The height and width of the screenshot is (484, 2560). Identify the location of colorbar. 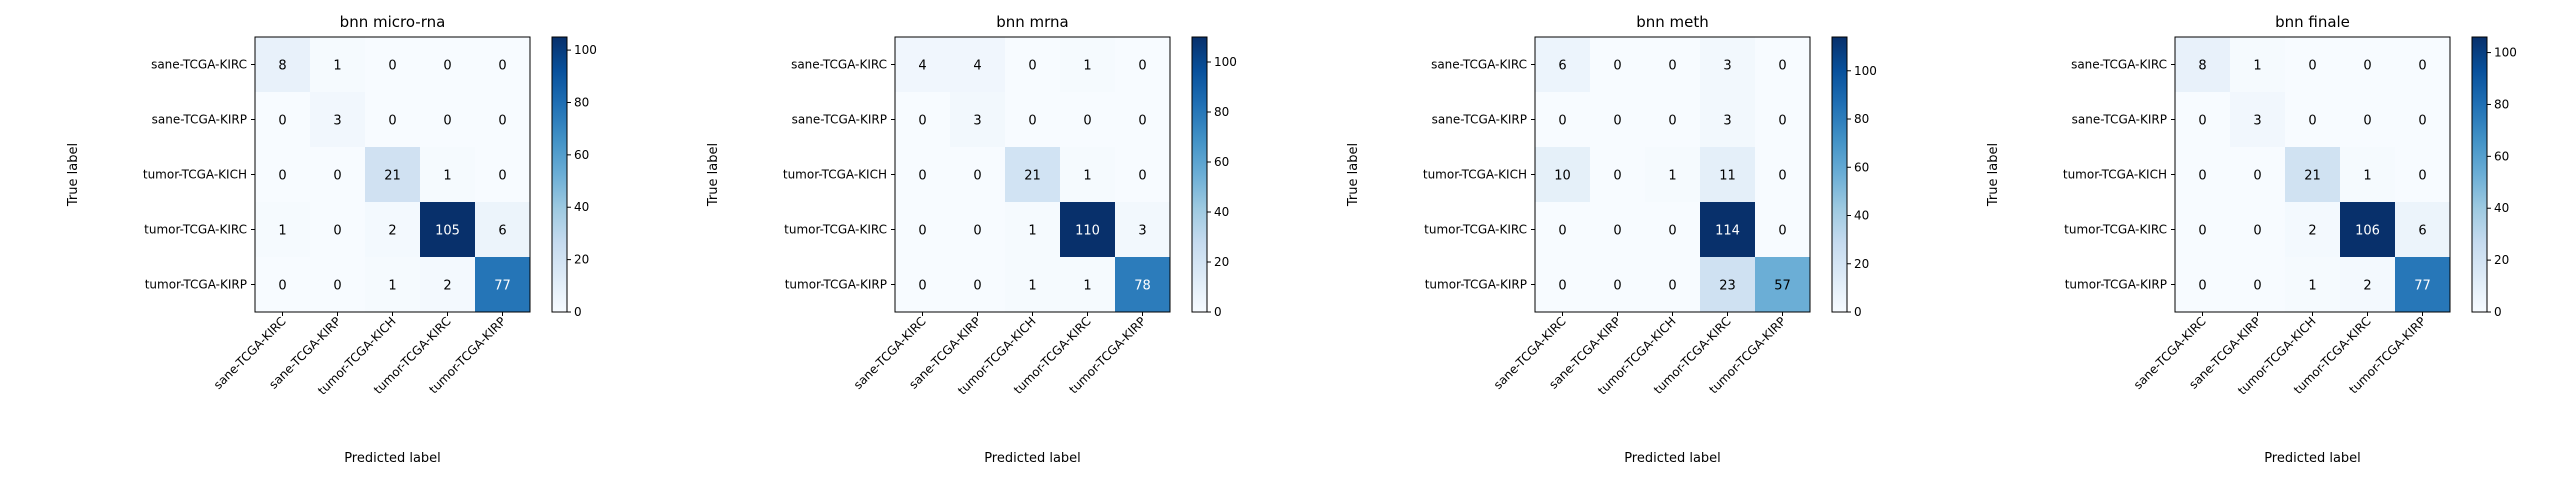
(2479, 174).